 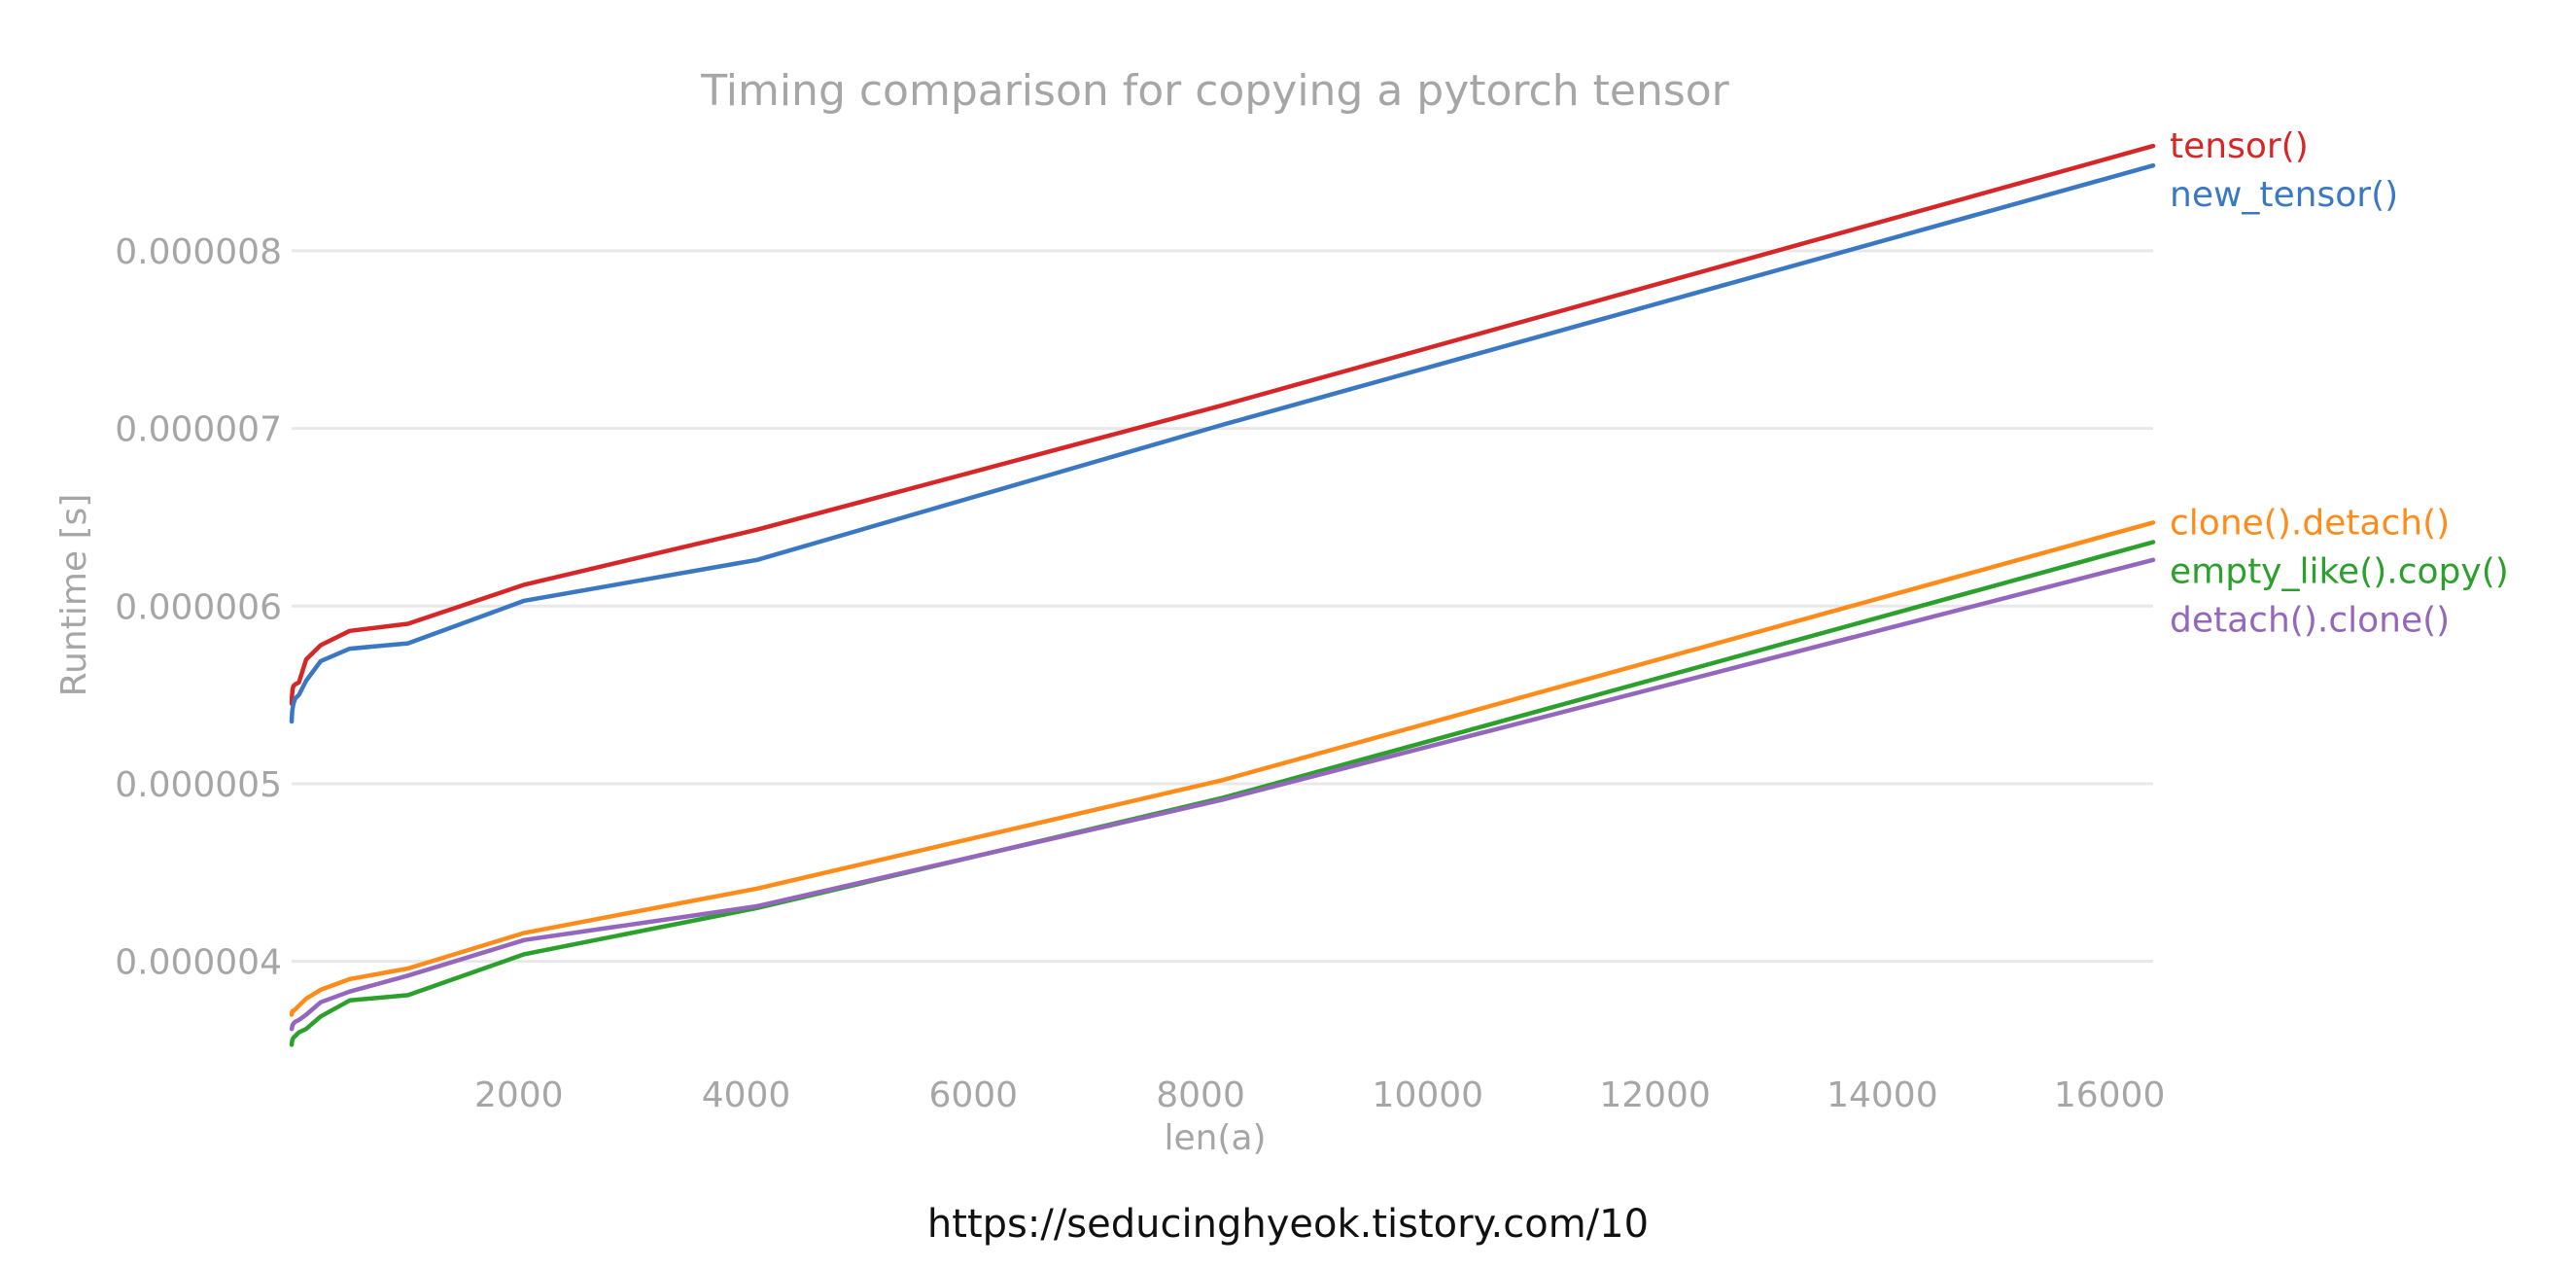 I want to click on x-tick-label: 6000, so click(x=973, y=1095).